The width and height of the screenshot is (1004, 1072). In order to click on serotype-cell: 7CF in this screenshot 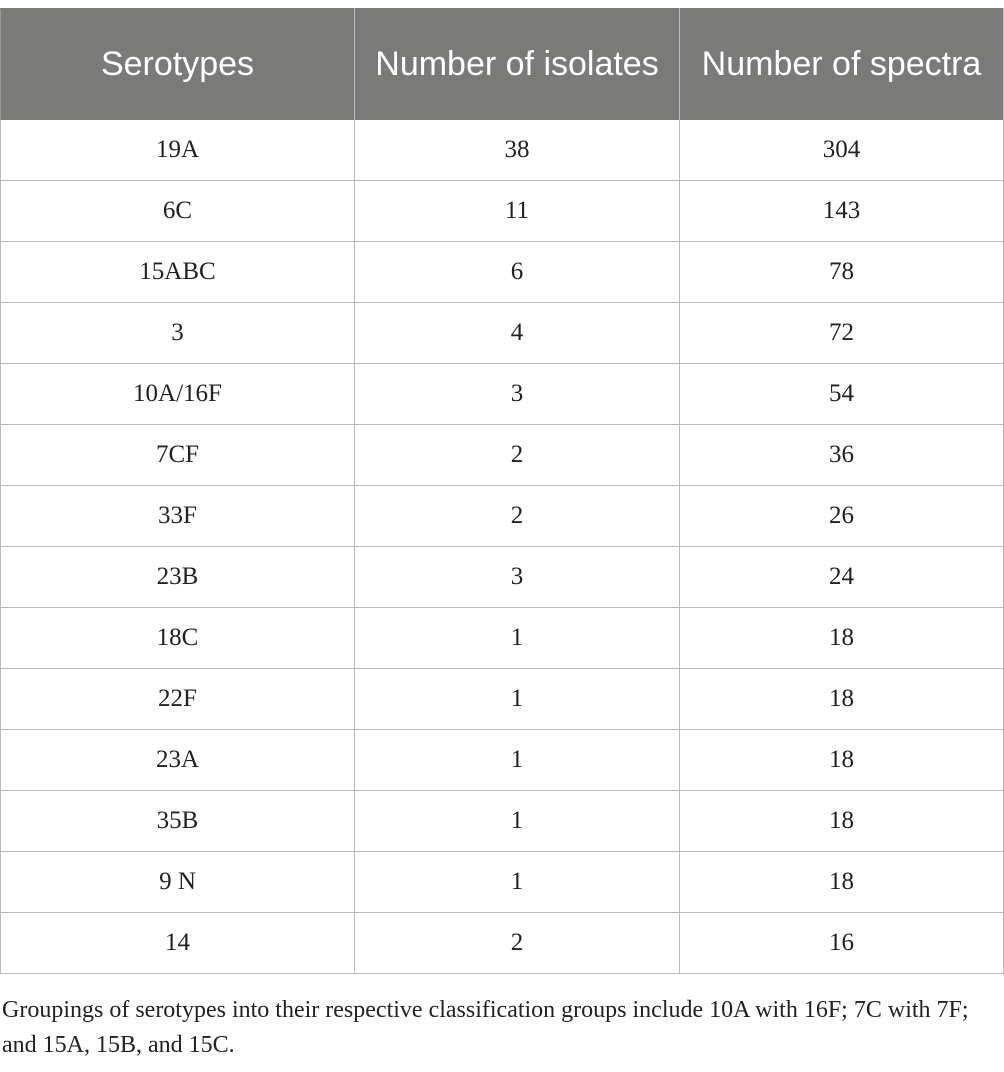, I will do `click(177, 455)`.